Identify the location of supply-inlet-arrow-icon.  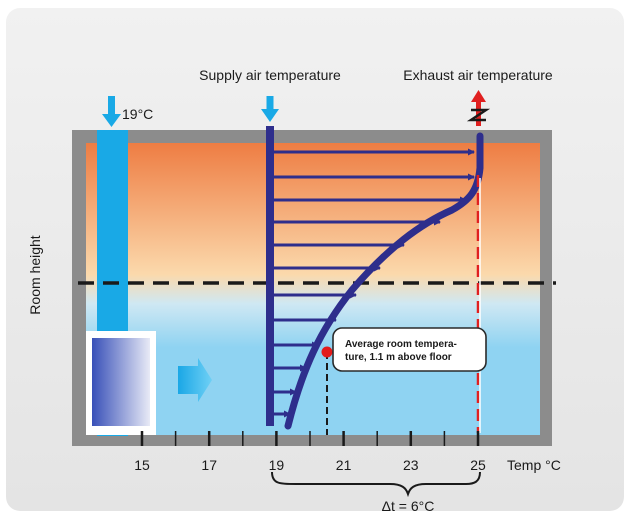
(111, 111).